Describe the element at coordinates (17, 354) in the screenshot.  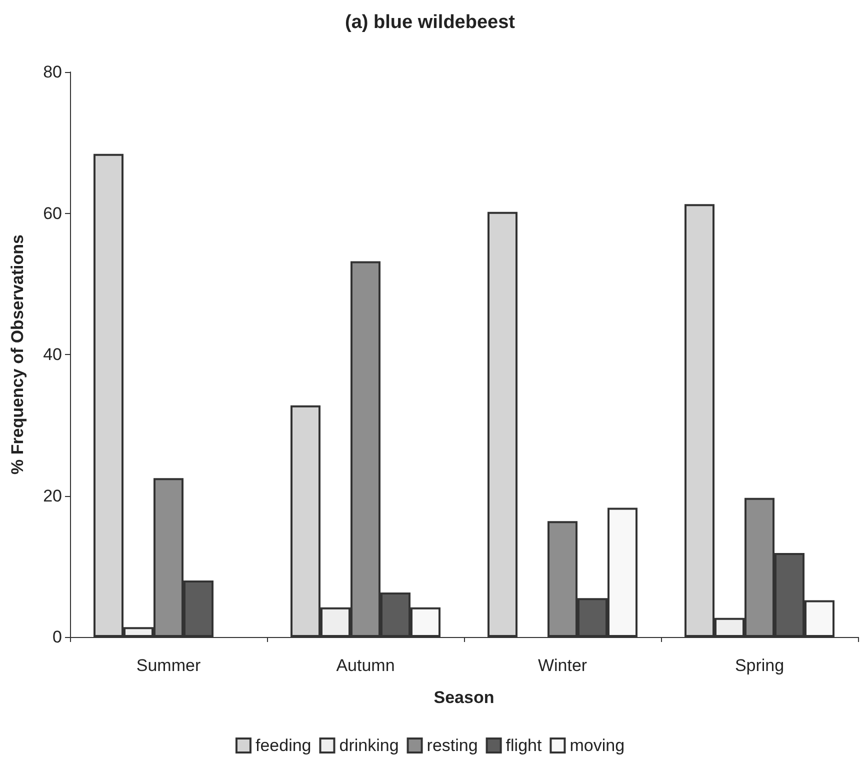
I see `y-axis-title: % Frequency of Observations` at that location.